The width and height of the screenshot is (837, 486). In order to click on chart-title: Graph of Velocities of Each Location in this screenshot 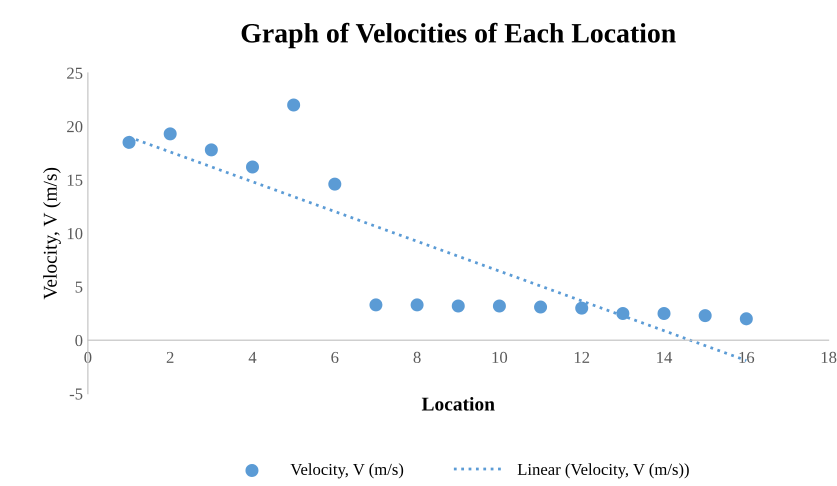, I will do `click(459, 35)`.